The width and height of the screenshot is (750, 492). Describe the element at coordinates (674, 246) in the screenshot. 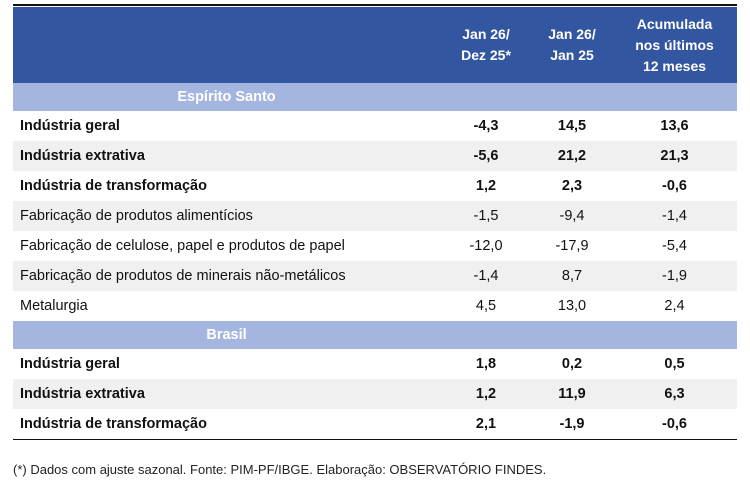

I see `row-value: -5,4` at that location.